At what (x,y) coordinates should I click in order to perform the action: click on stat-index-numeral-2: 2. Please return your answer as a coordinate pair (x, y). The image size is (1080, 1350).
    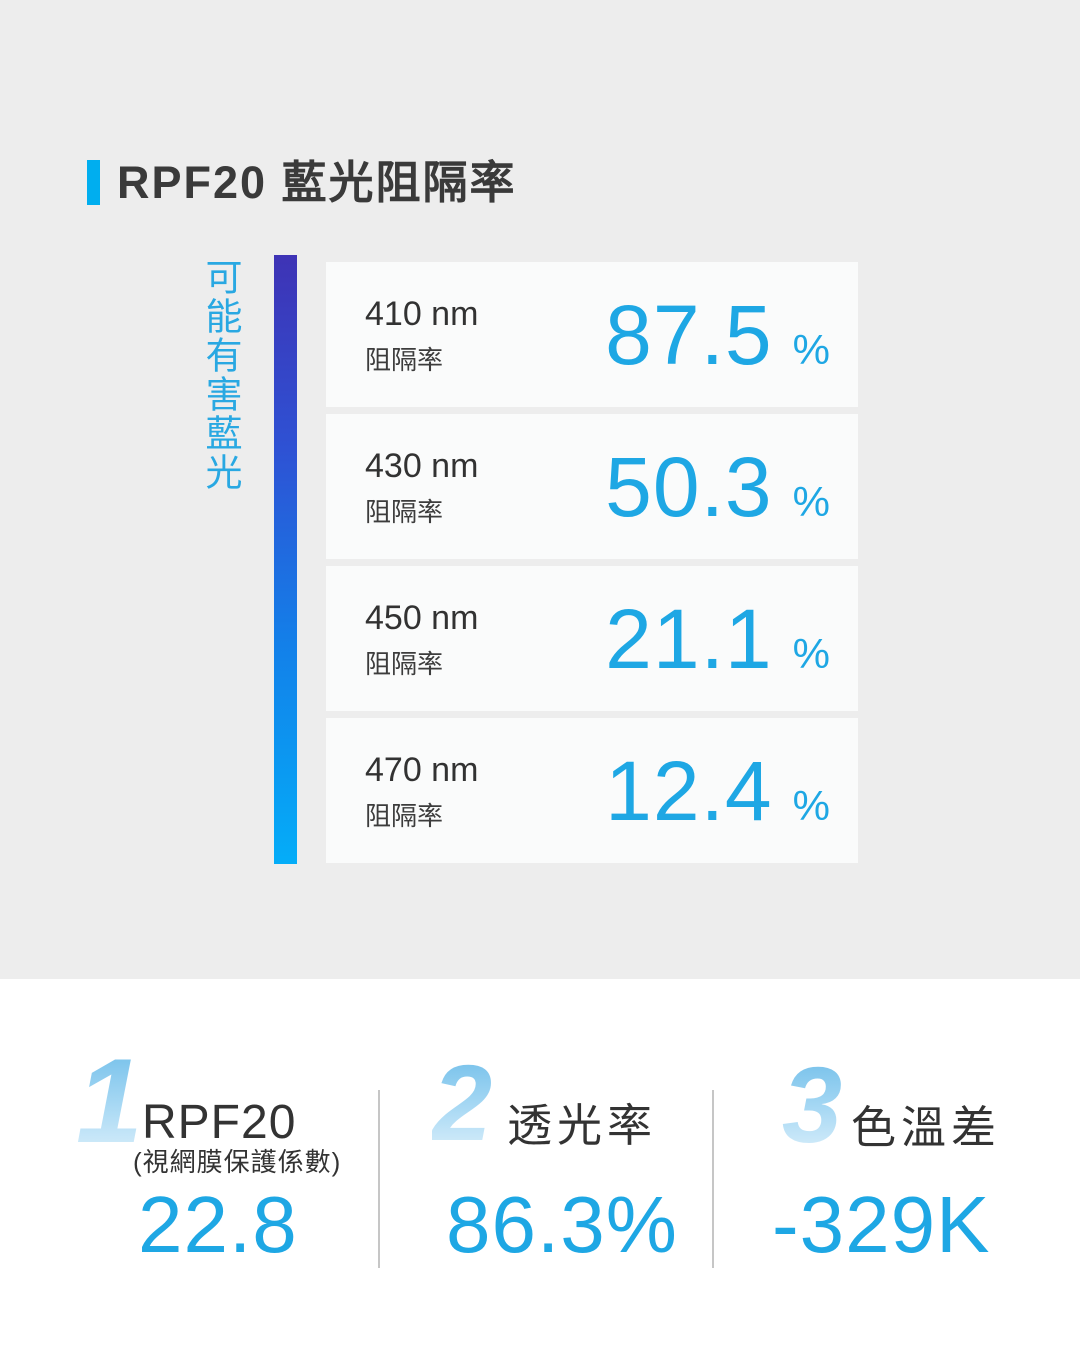
    Looking at the image, I should click on (462, 1102).